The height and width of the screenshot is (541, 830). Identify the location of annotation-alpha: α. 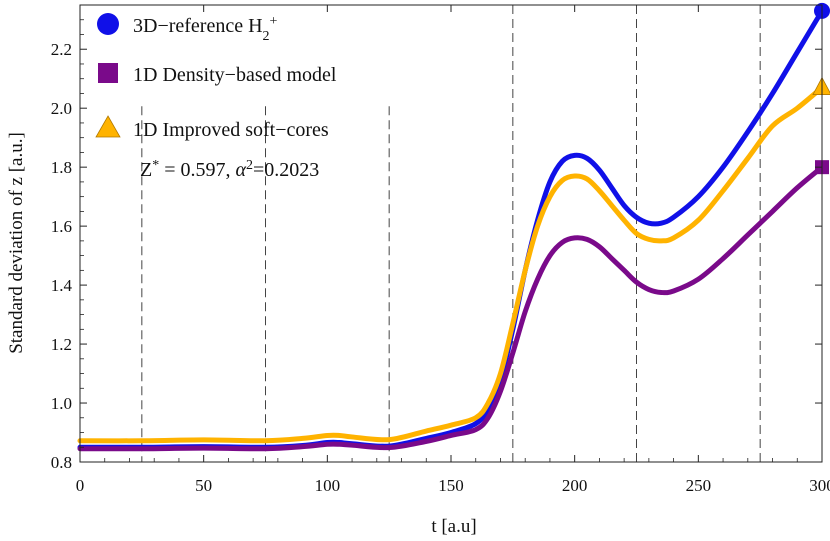
(241, 170).